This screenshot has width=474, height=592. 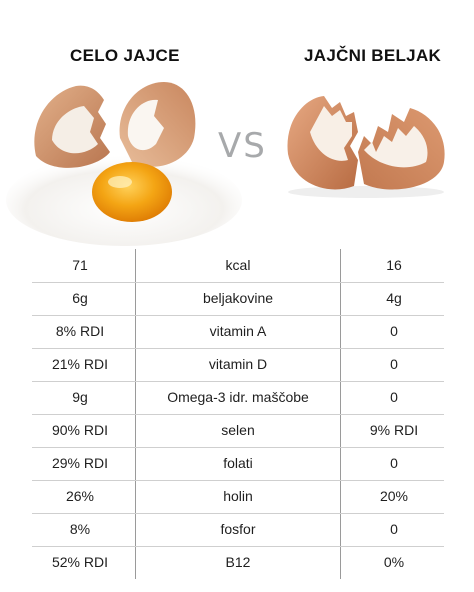 What do you see at coordinates (80, 496) in the screenshot?
I see `whole-egg-value: 26%` at bounding box center [80, 496].